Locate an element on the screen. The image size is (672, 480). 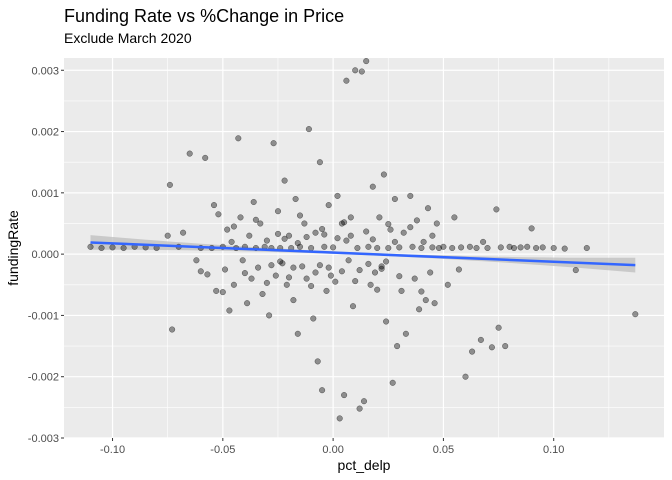
x-axis: -0.10 -0.05 0.00 0.05 0.10 is located at coordinates (332, 447).